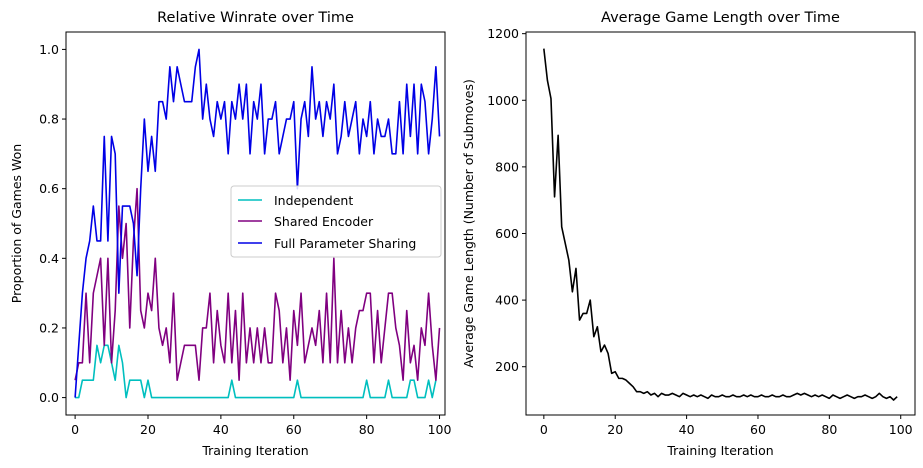 This screenshot has width=923, height=468. I want to click on winrate-y-tick-label: 1.0, so click(49, 49).